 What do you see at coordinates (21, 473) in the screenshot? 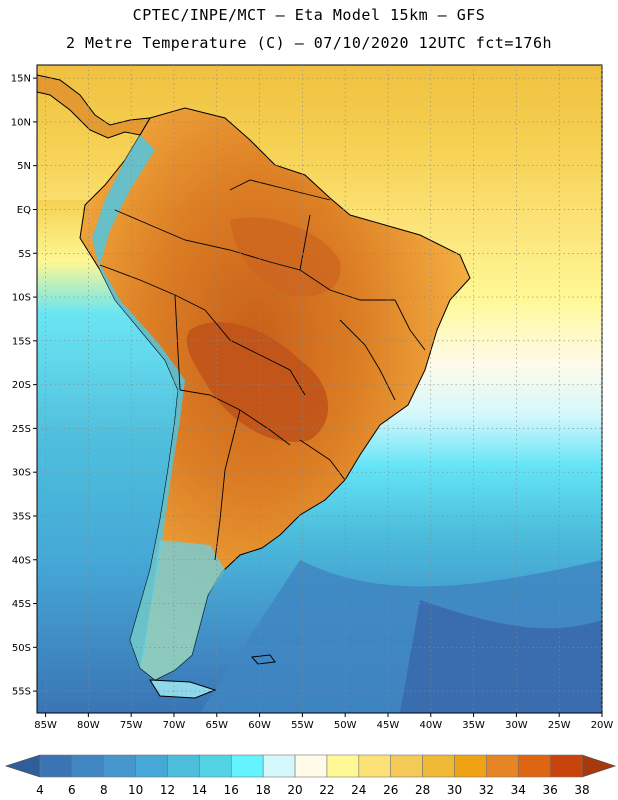
I see `latitude-label: 30S` at bounding box center [21, 473].